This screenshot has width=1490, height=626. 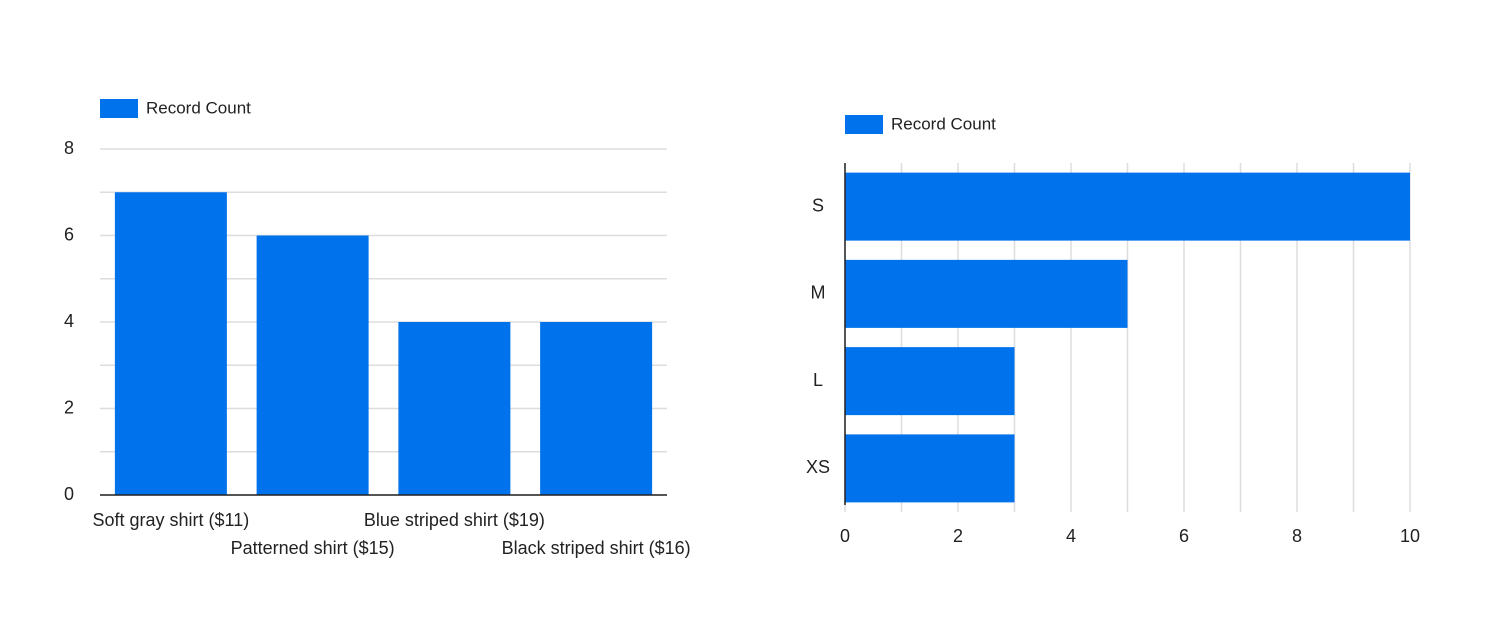 What do you see at coordinates (818, 380) in the screenshot?
I see `y-tick-label: L` at bounding box center [818, 380].